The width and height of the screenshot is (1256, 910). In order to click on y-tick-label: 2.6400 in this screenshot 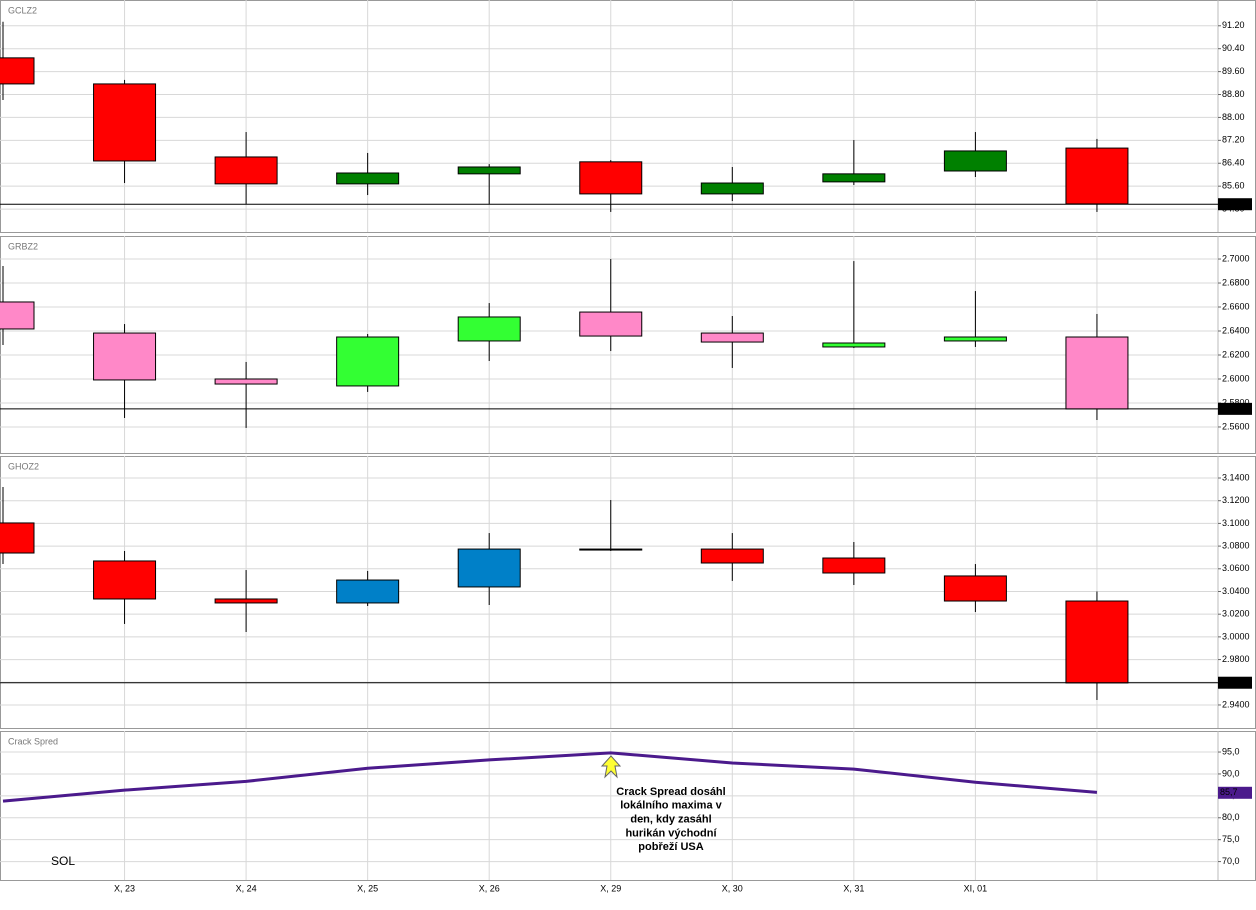, I will do `click(1236, 330)`.